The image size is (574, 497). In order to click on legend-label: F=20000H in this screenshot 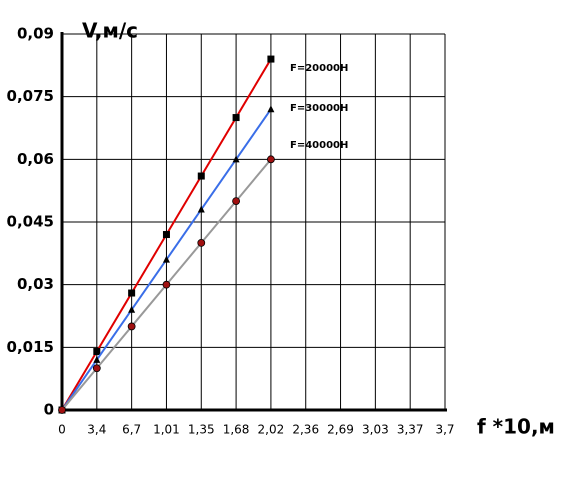, I will do `click(319, 68)`.